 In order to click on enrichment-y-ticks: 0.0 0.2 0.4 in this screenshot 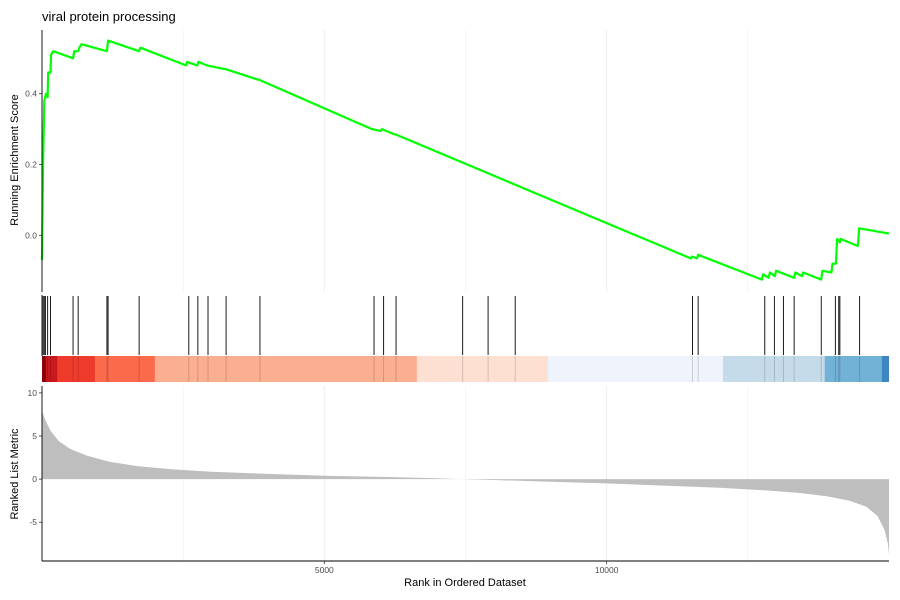, I will do `click(33, 164)`.